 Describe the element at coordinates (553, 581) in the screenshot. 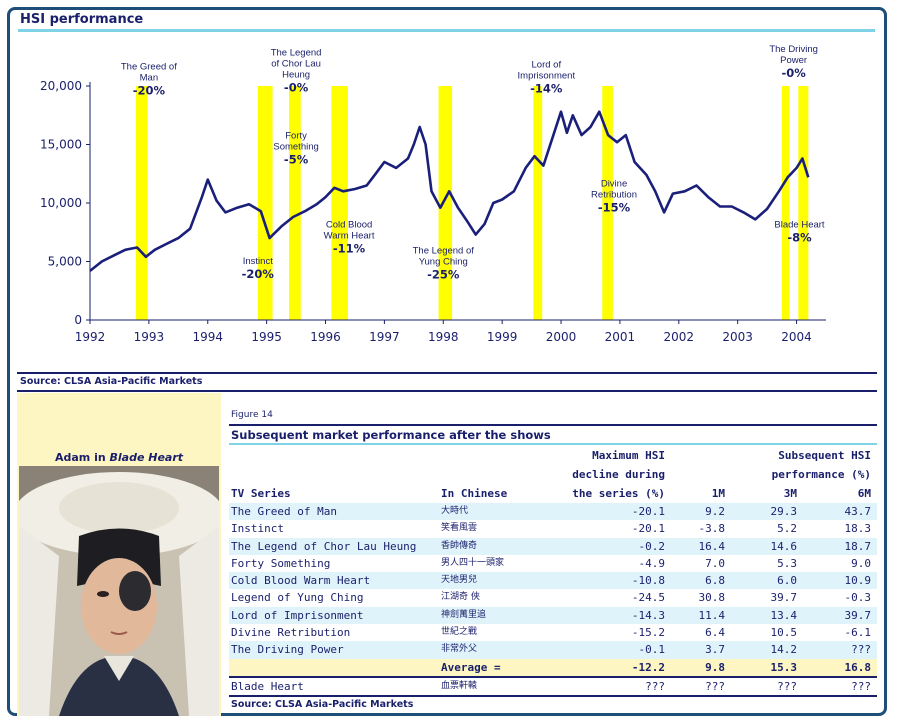

I see `table-row: Cold Blood Warm Heart 天地男兒 -10.8 6.8 6.0 10.9` at that location.